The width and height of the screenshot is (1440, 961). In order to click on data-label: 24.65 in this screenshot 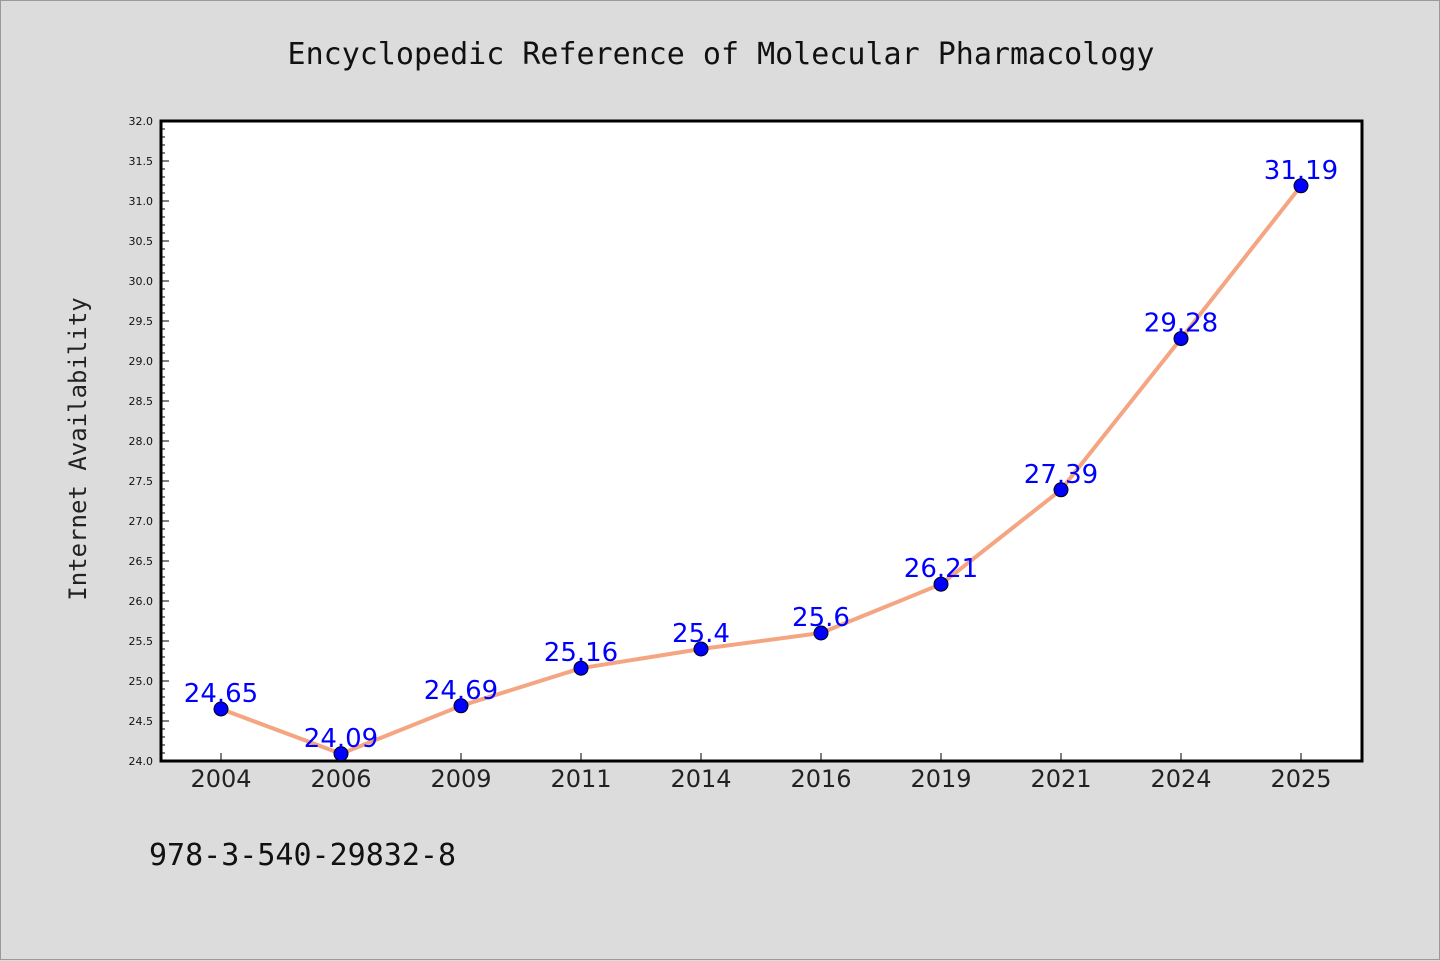, I will do `click(221, 694)`.